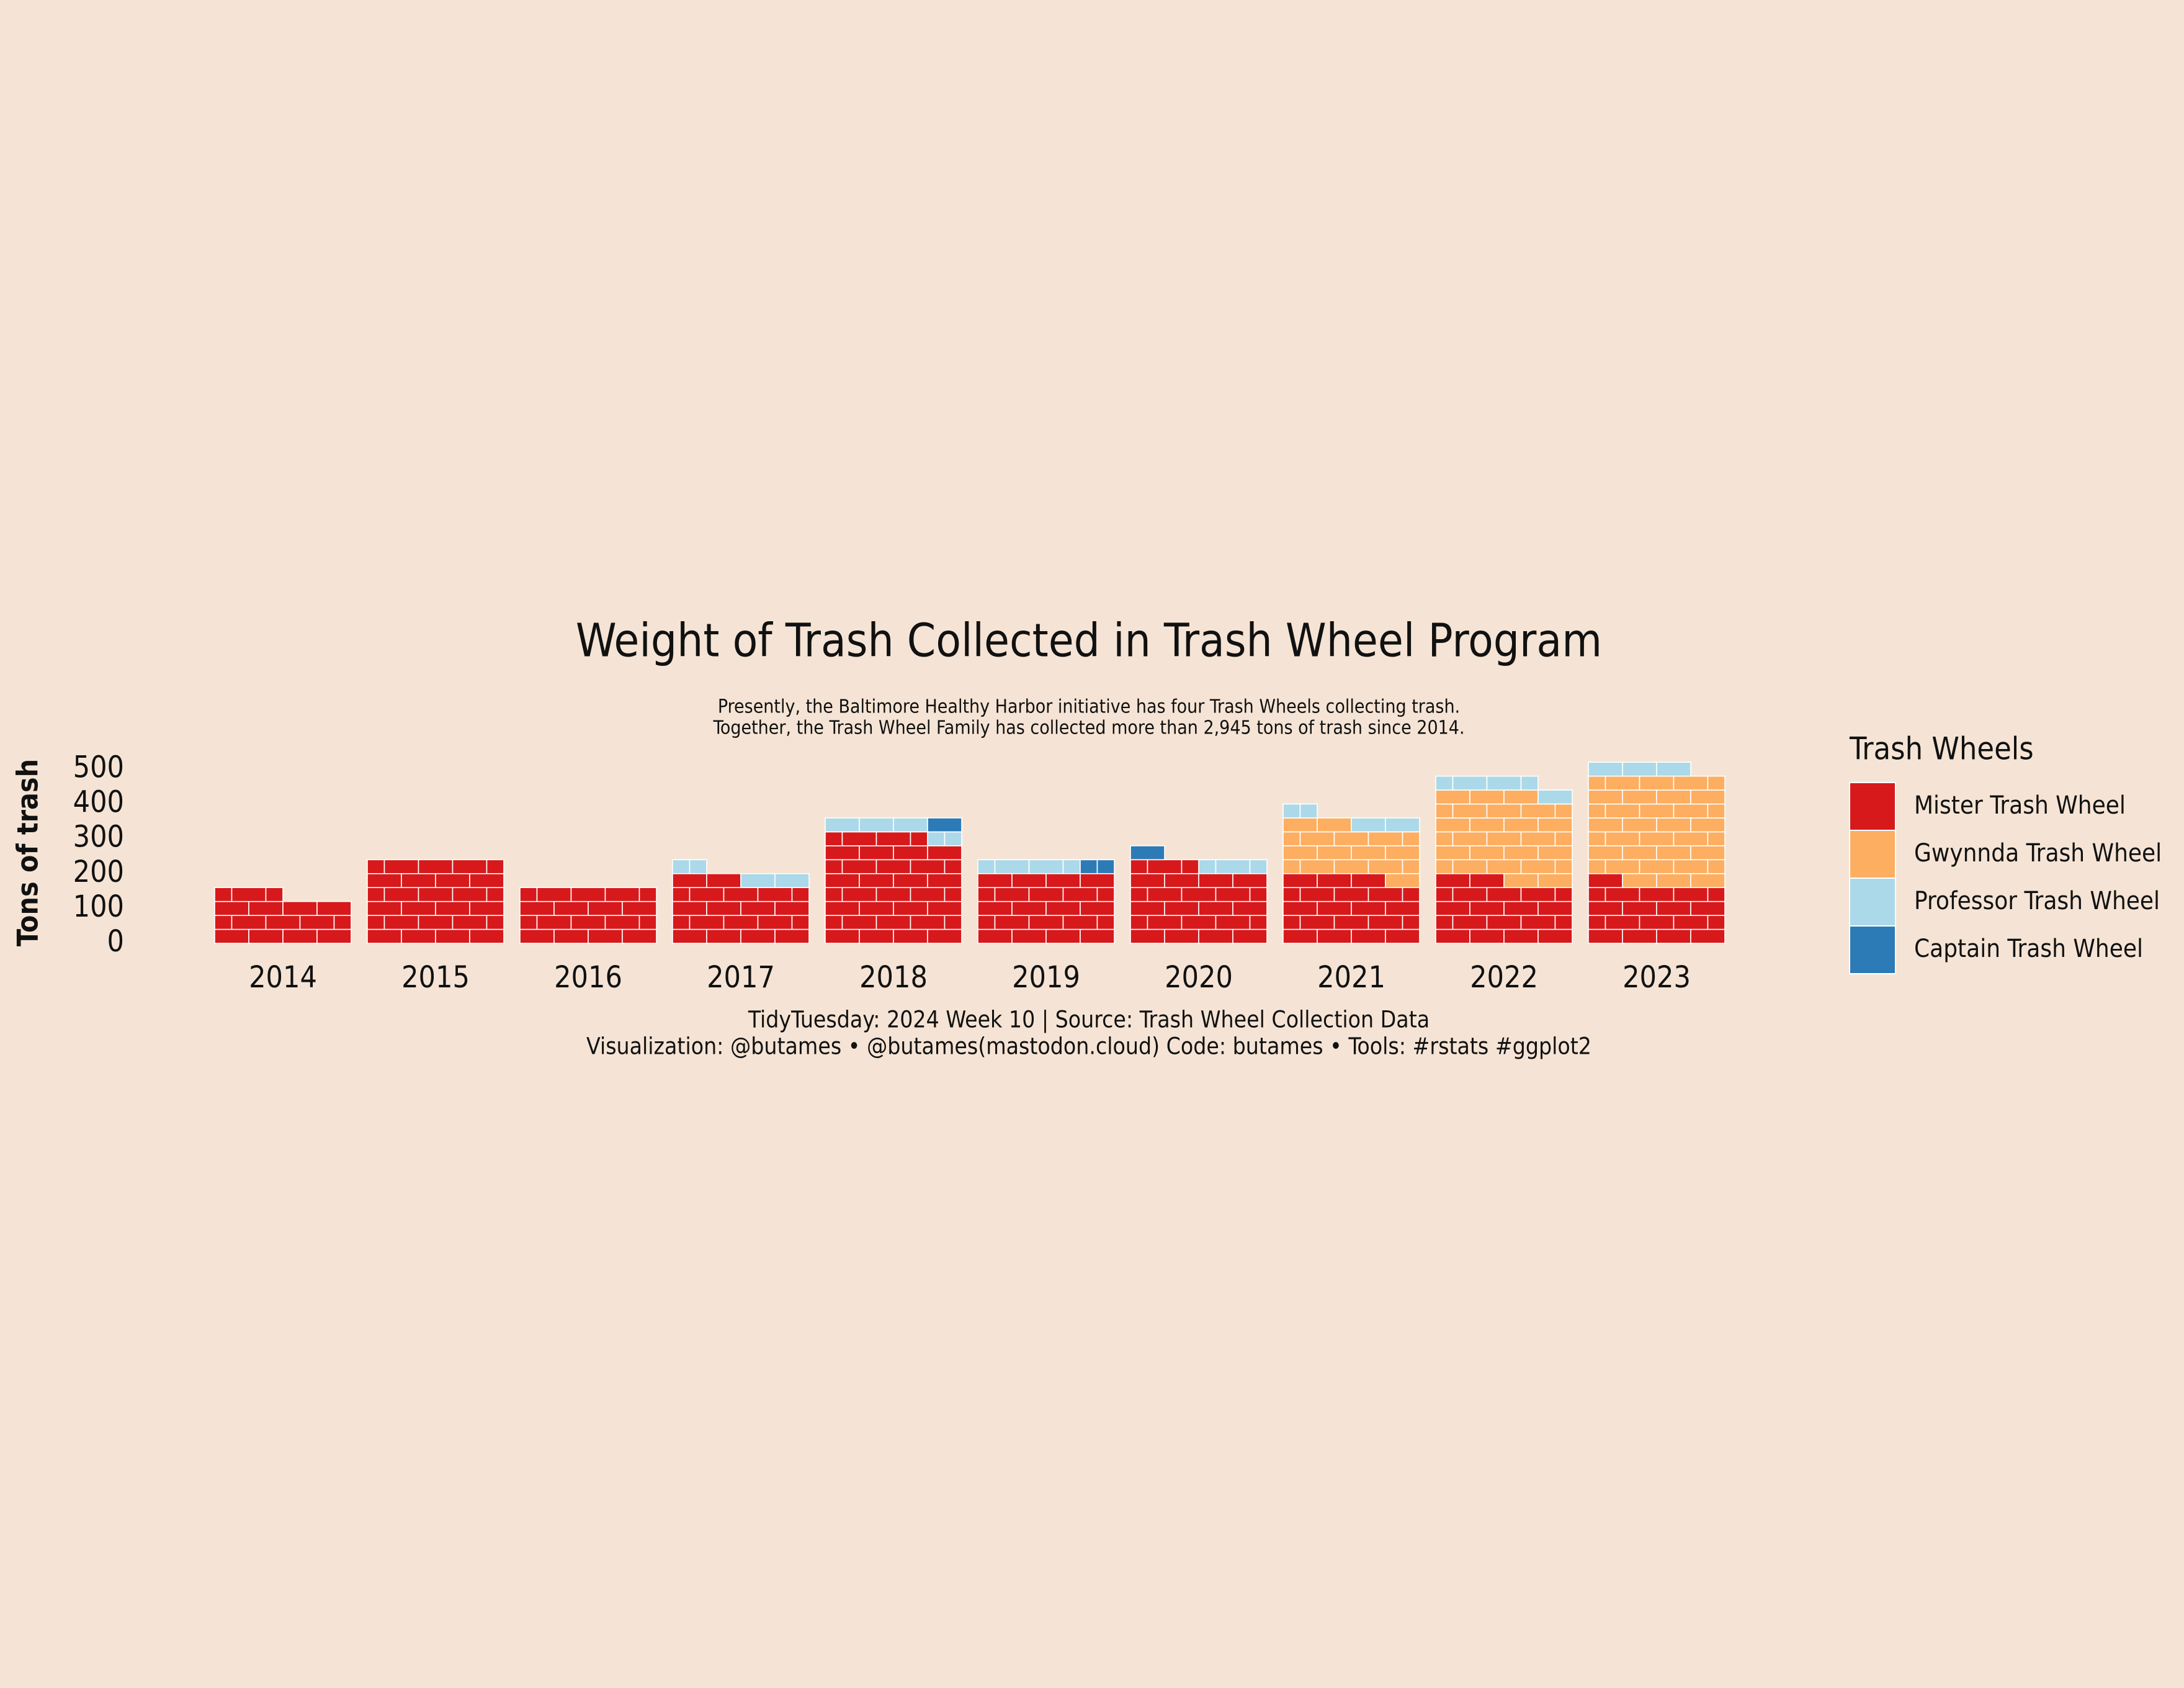  Describe the element at coordinates (436, 978) in the screenshot. I see `x-tick-label: 2015` at that location.